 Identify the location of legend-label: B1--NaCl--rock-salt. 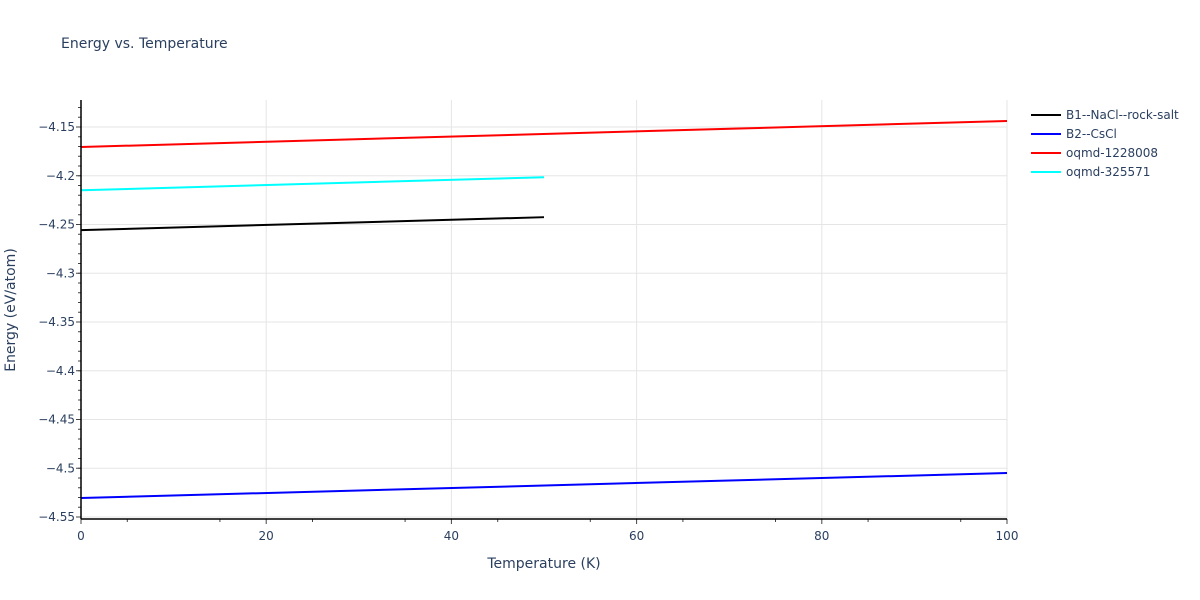
(1122, 115).